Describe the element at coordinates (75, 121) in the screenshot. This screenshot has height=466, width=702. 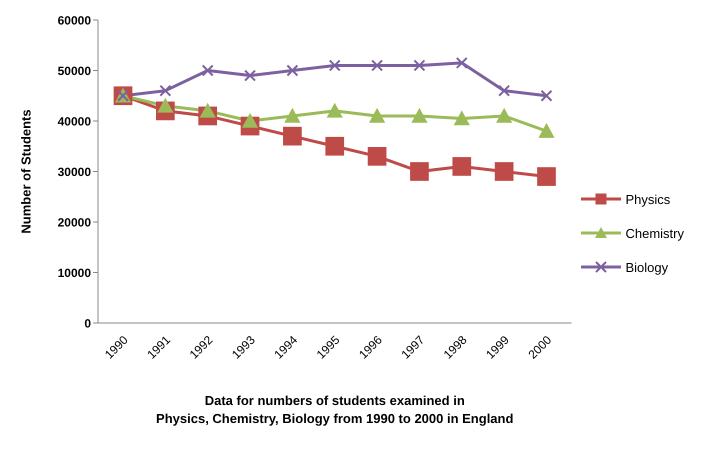
I see `y-tick-label: 40000` at that location.